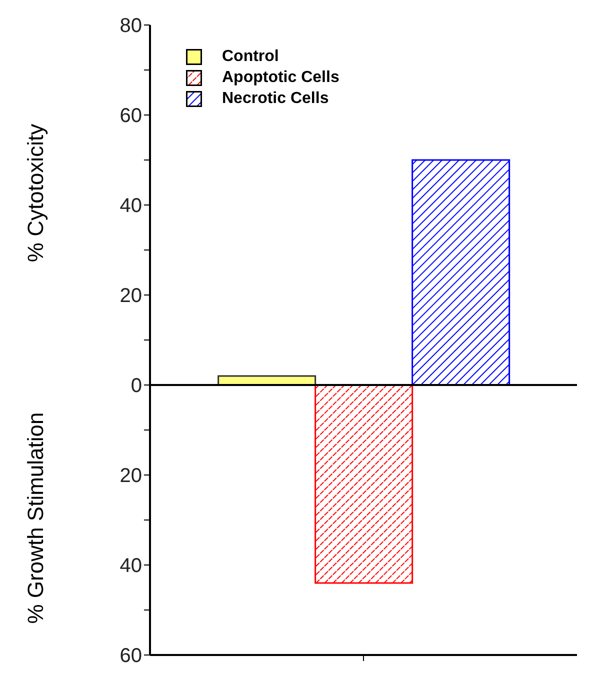 The width and height of the screenshot is (595, 677). What do you see at coordinates (131, 26) in the screenshot?
I see `y-tick-label: 80` at bounding box center [131, 26].